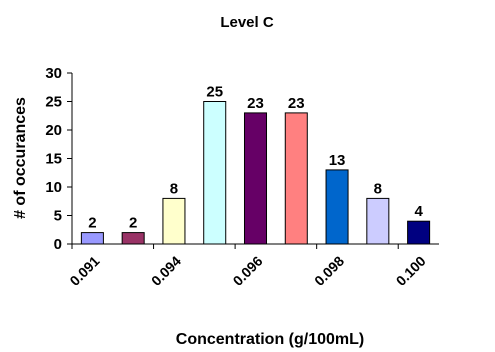 The height and width of the screenshot is (352, 495). What do you see at coordinates (214, 92) in the screenshot?
I see `data-label: 25` at bounding box center [214, 92].